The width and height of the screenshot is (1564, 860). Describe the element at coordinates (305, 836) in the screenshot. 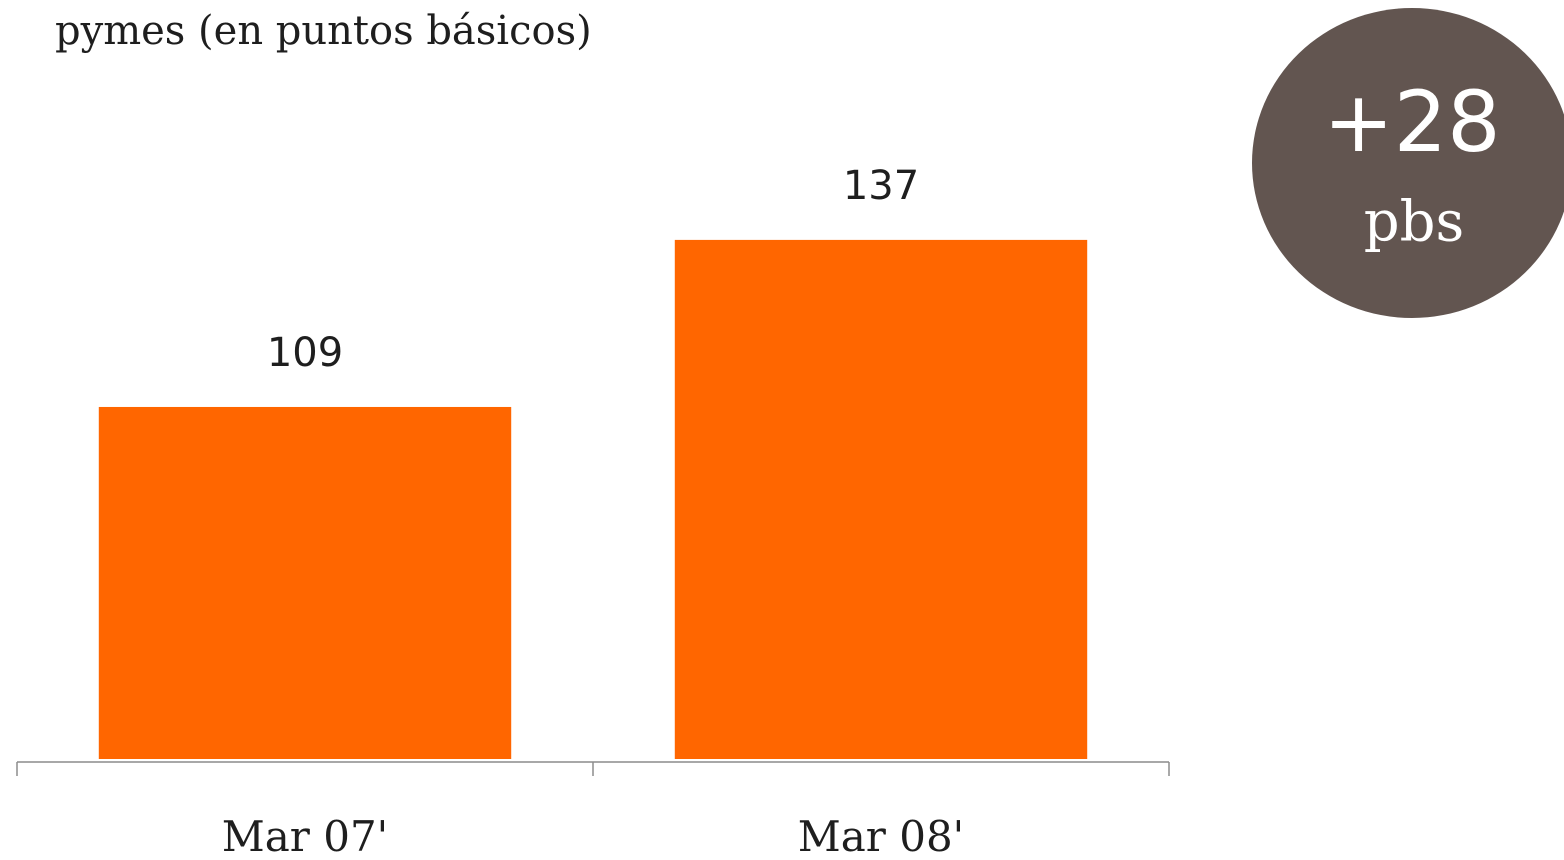

I see `x-tick-label: Mar 07'` at that location.